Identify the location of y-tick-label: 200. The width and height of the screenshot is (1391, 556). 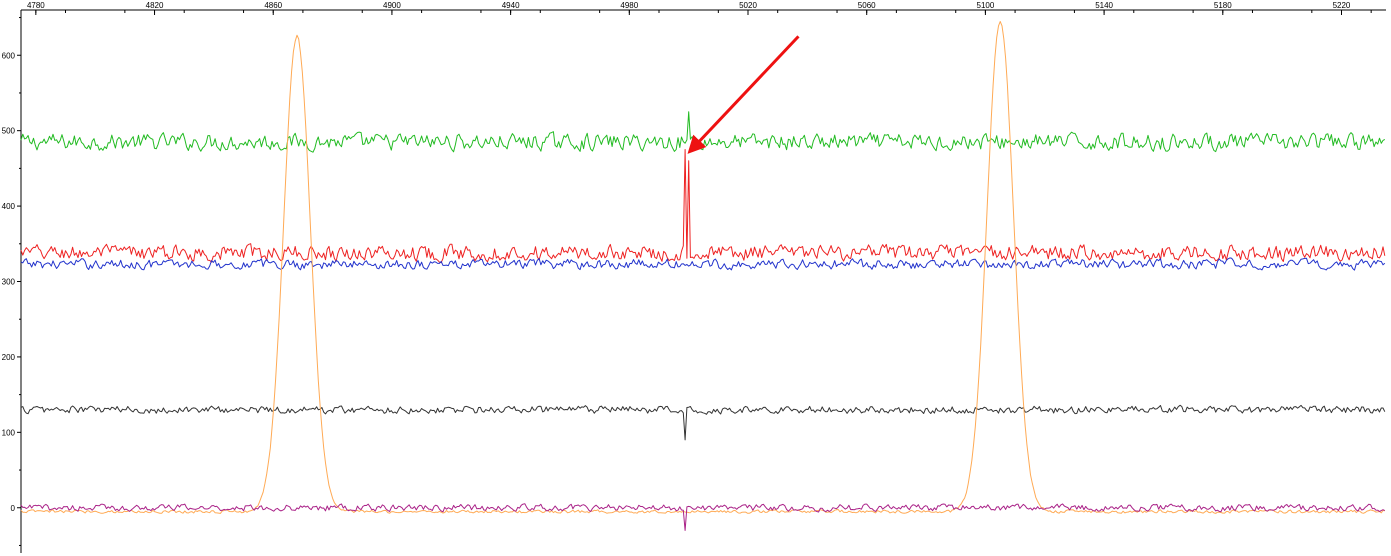
(9, 357).